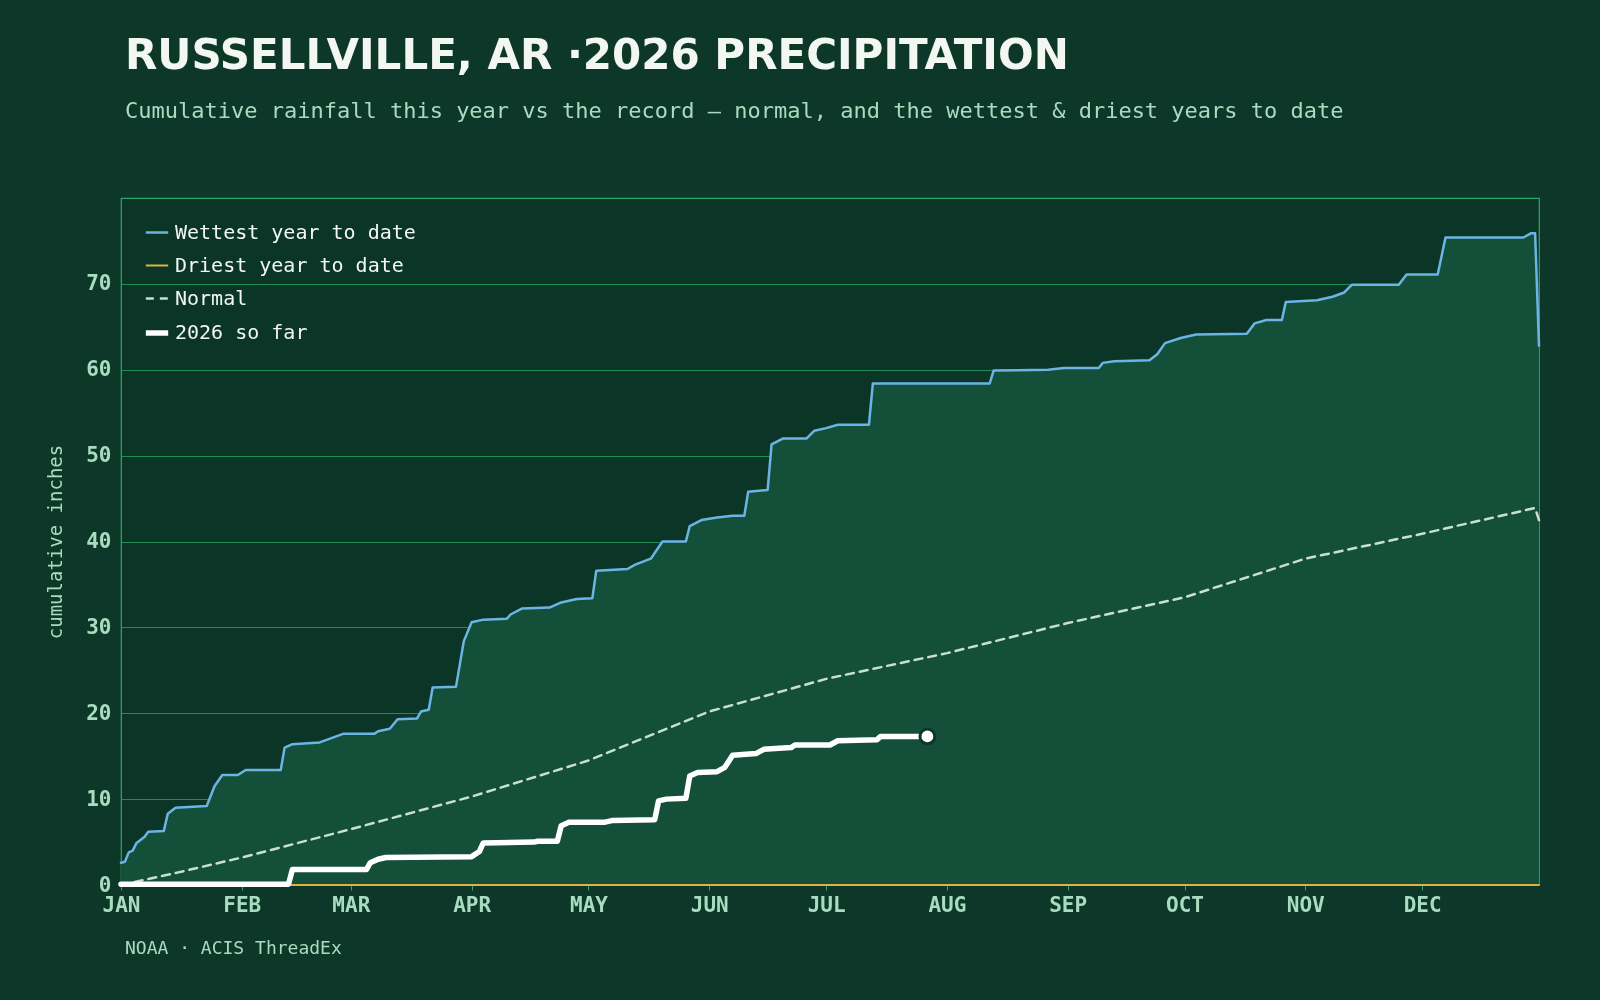 This screenshot has height=1000, width=1600. I want to click on y-tick-label: 10, so click(99, 798).